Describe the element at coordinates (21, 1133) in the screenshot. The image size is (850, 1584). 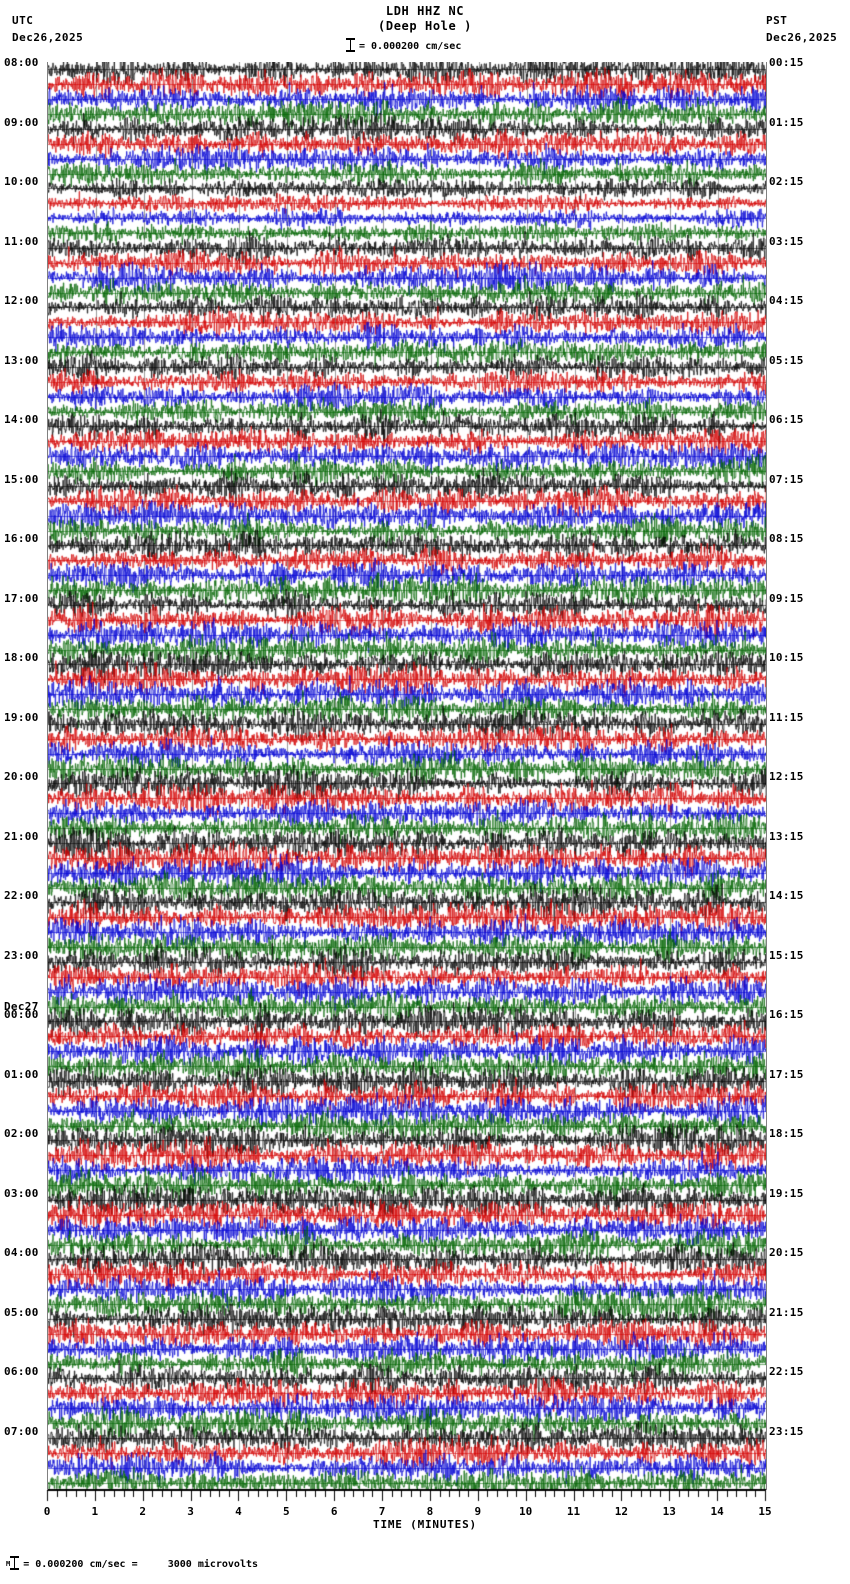
I see `utc-hour-label: 02:00` at that location.